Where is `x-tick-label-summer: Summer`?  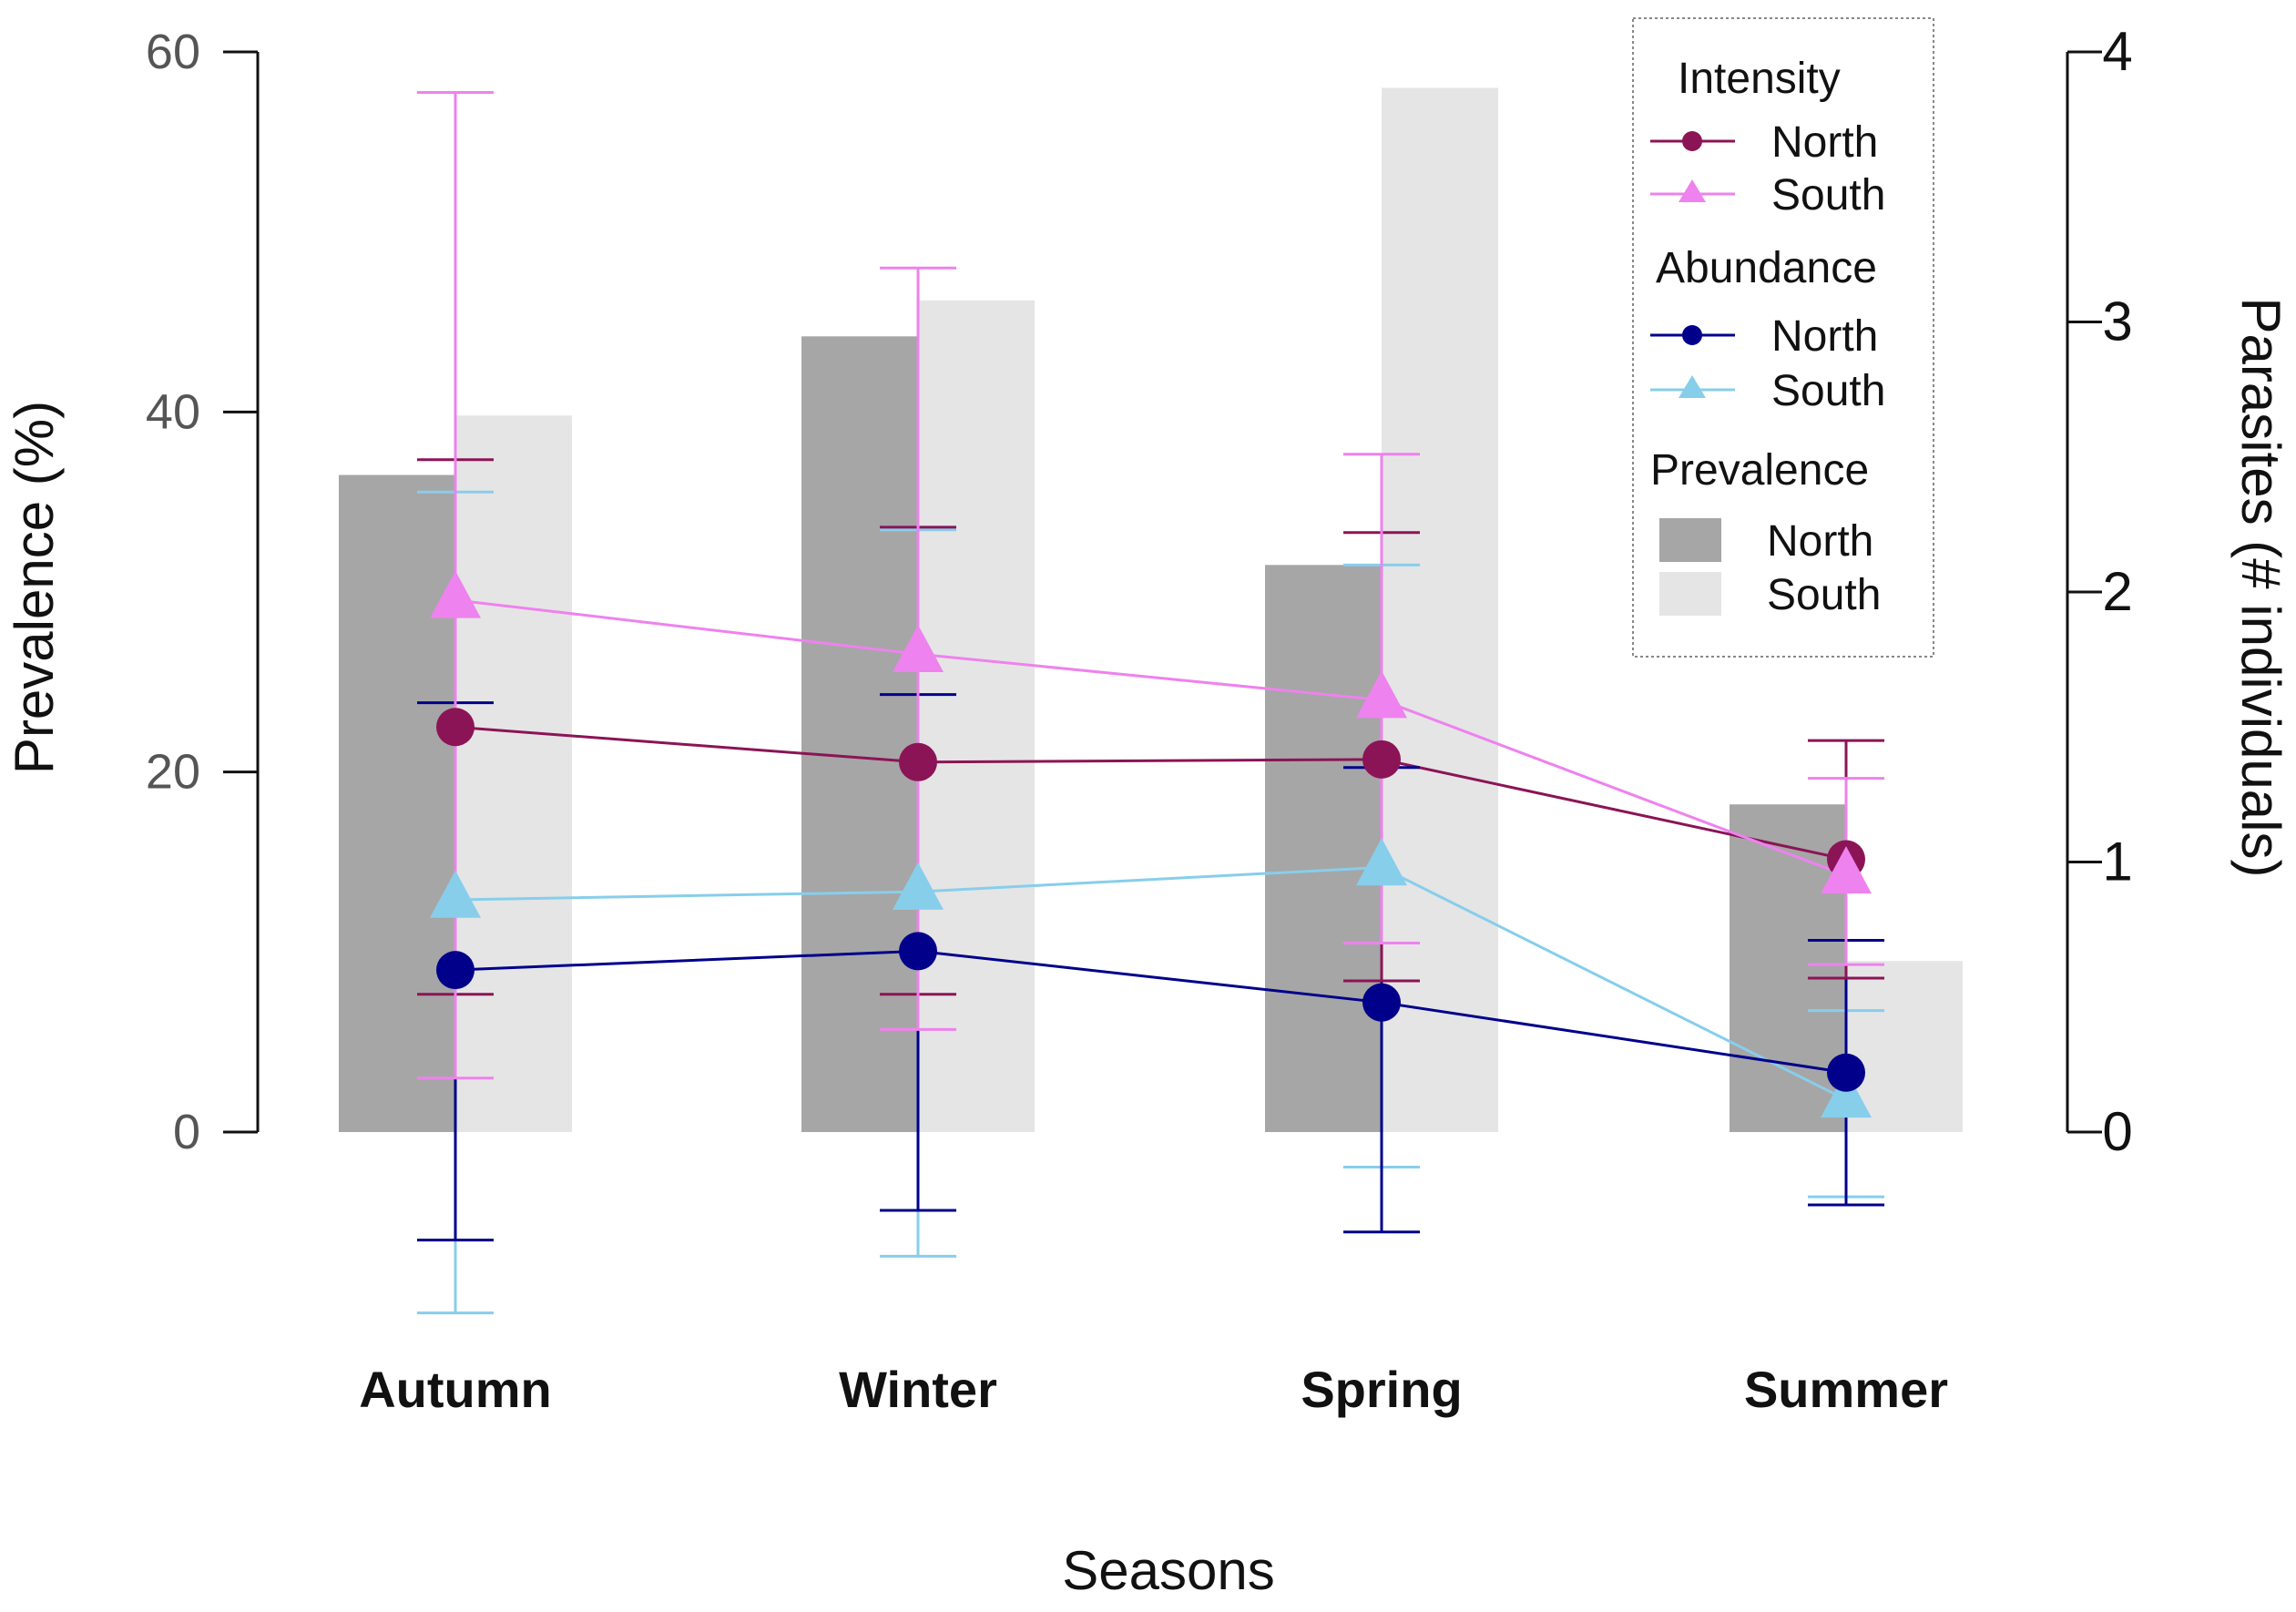 x-tick-label-summer: Summer is located at coordinates (1846, 1389).